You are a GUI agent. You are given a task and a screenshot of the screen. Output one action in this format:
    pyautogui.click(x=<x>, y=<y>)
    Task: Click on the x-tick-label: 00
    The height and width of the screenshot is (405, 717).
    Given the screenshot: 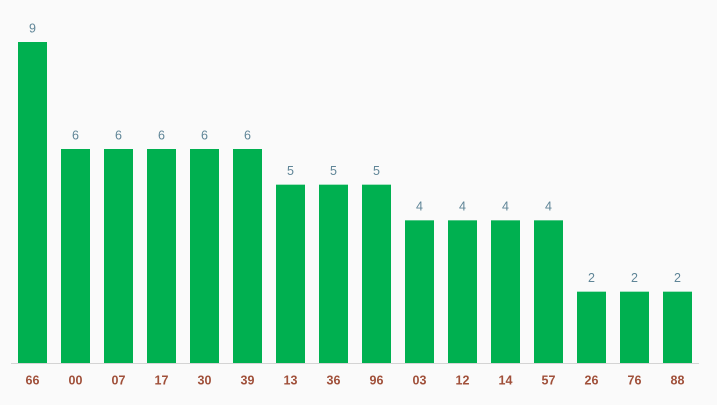 What is the action you would take?
    pyautogui.click(x=76, y=380)
    